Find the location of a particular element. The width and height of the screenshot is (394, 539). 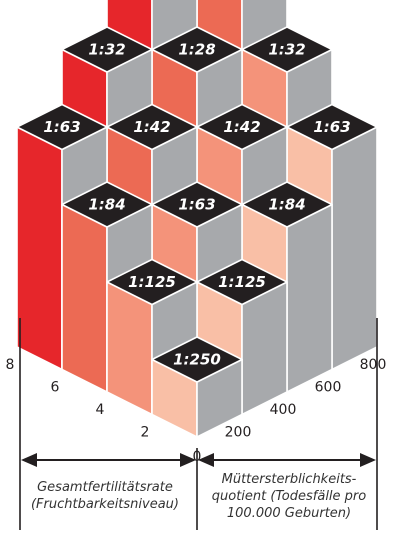

lifetime-risk-label: 1:28 is located at coordinates (196, 50).